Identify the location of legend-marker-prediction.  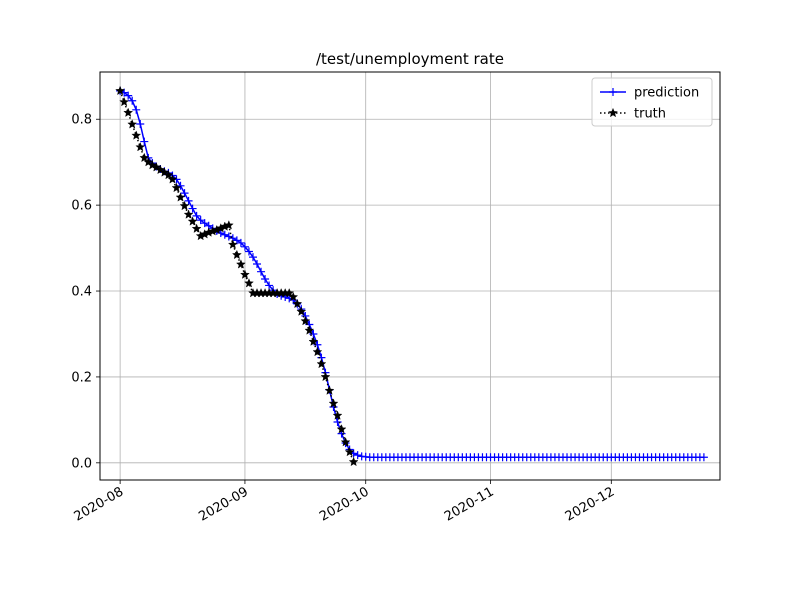
(613, 92).